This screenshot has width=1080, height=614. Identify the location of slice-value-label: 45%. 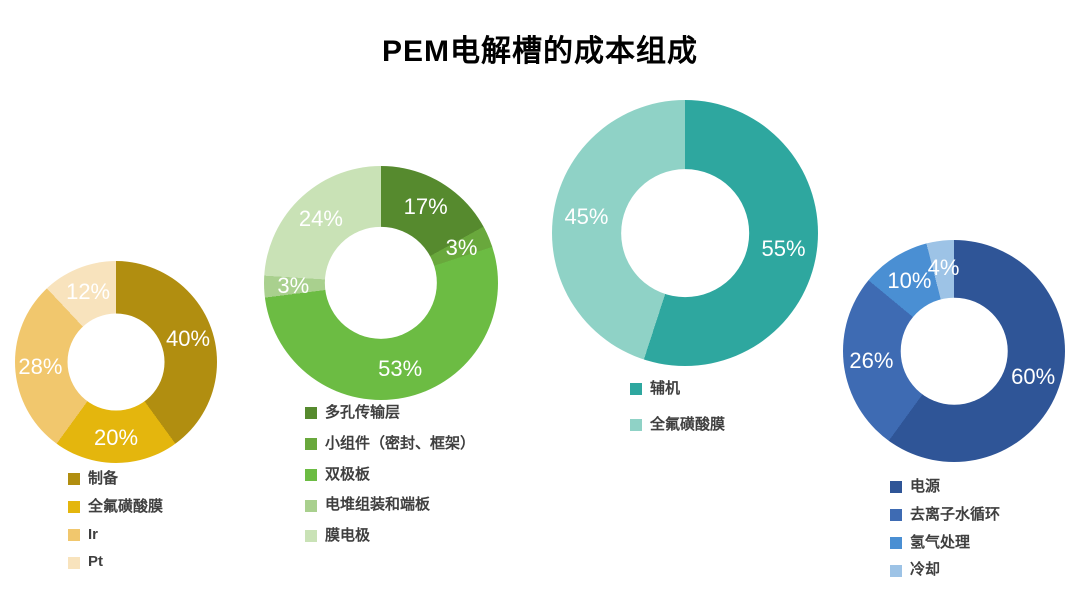
(586, 217).